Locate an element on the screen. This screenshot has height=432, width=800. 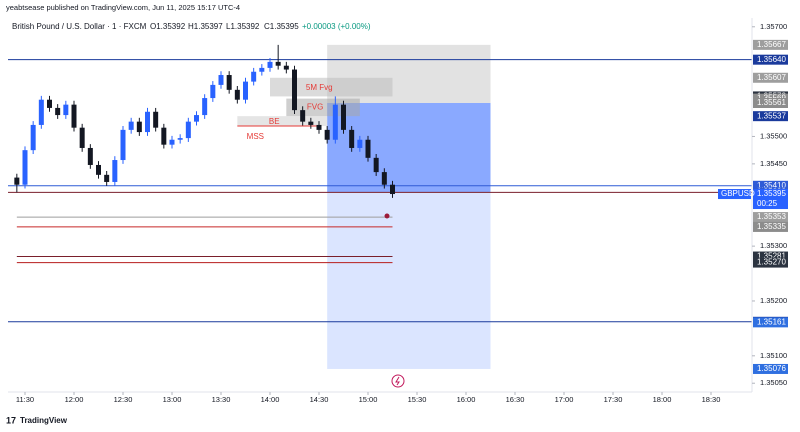
x-tick-label: 18:00 is located at coordinates (662, 399).